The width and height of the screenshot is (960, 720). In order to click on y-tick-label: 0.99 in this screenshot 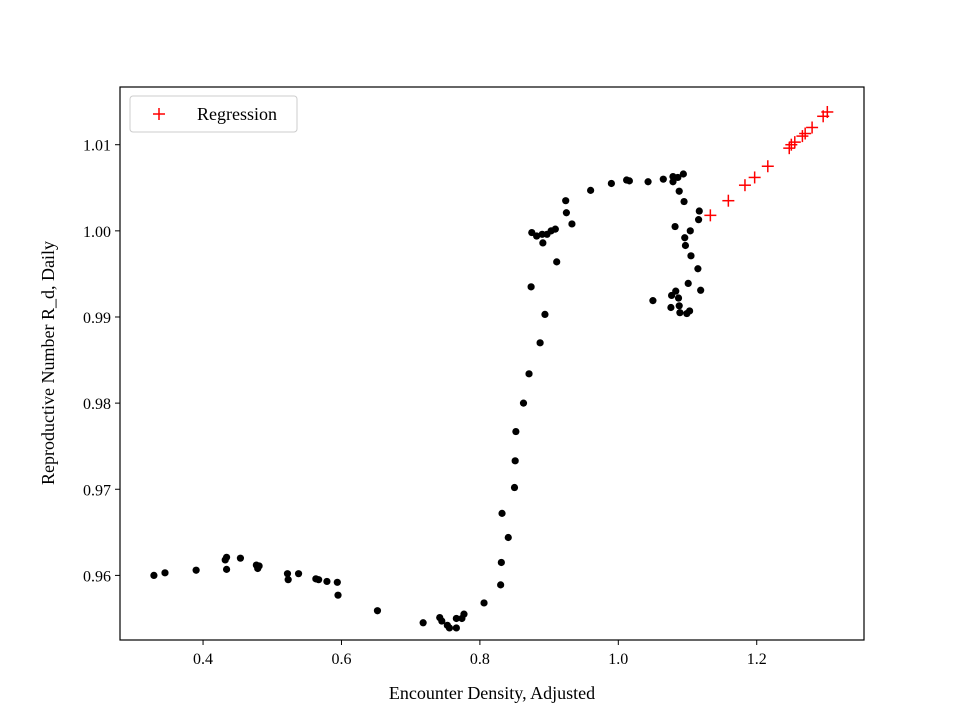, I will do `click(97, 318)`.